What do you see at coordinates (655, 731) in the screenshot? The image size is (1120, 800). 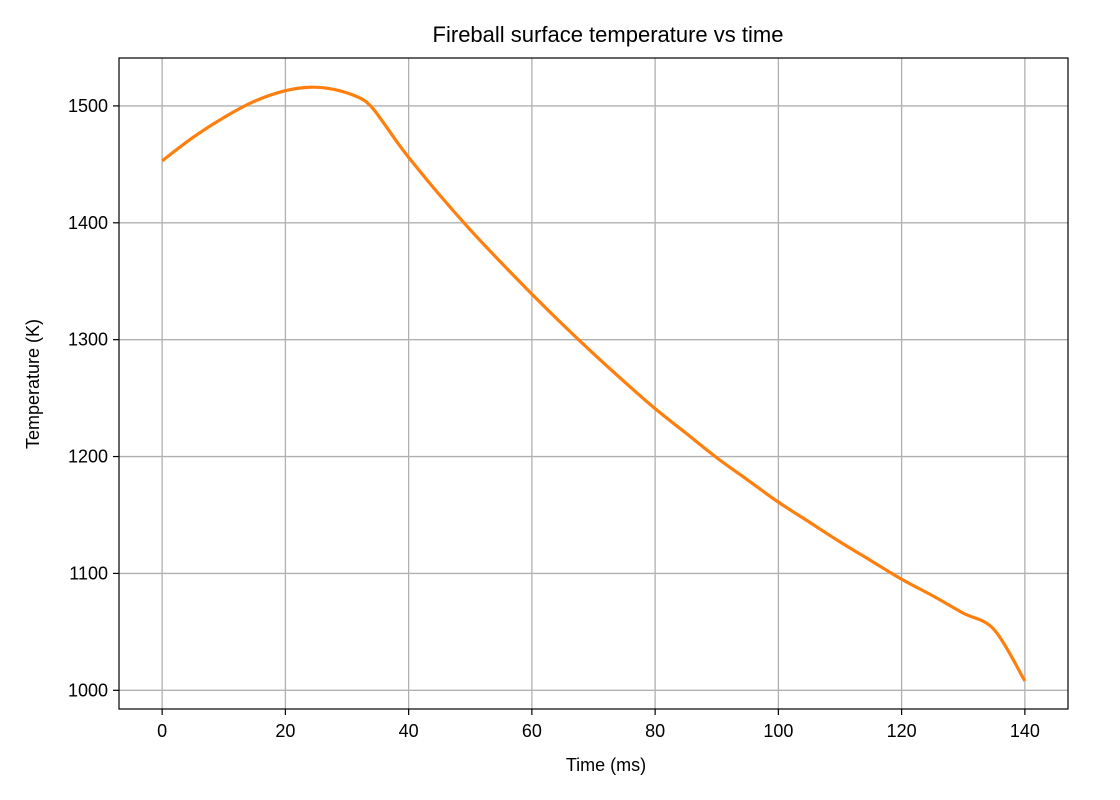 I see `x-tick-label: 80` at bounding box center [655, 731].